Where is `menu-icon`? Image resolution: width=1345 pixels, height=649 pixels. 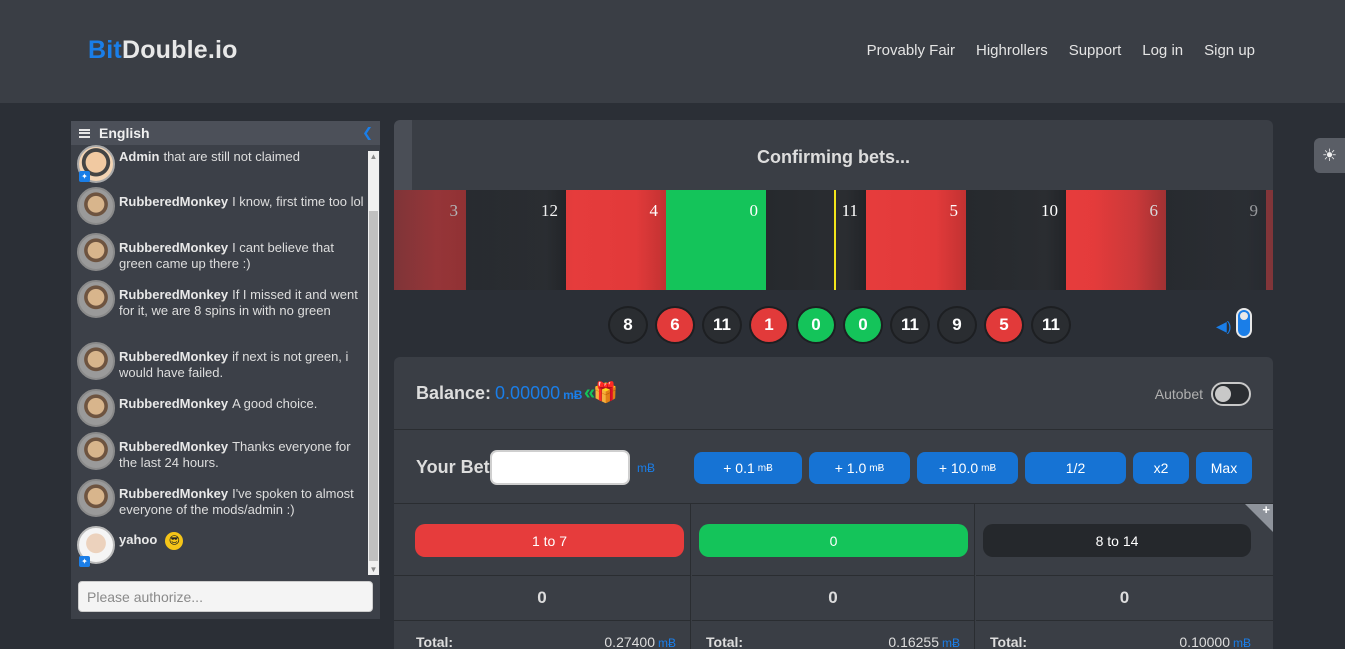
menu-icon is located at coordinates (84, 133).